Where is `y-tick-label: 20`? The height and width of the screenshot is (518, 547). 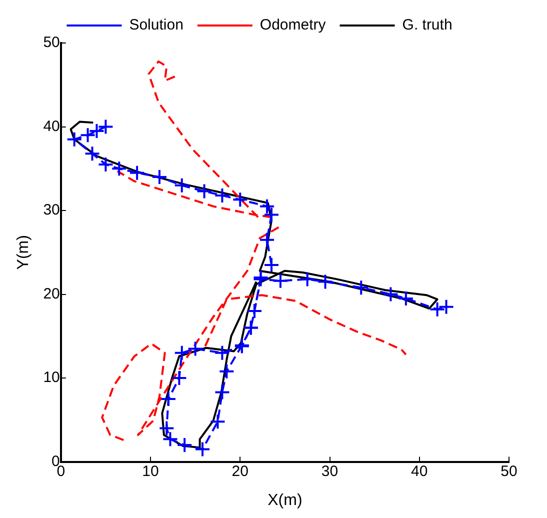
y-tick-label: 20 is located at coordinates (51, 293).